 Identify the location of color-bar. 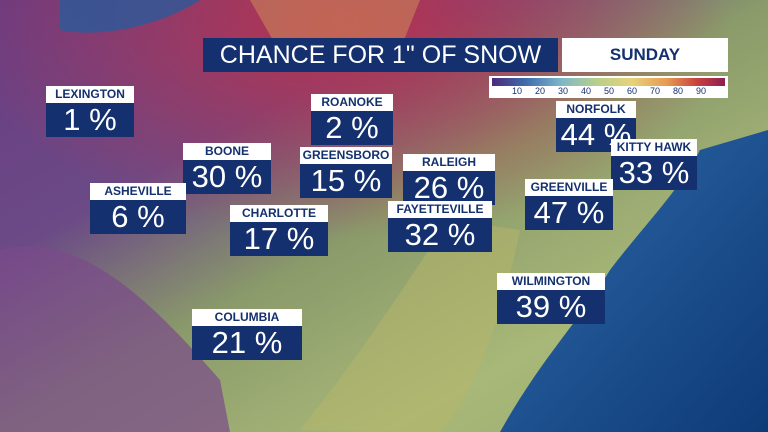
(608, 82).